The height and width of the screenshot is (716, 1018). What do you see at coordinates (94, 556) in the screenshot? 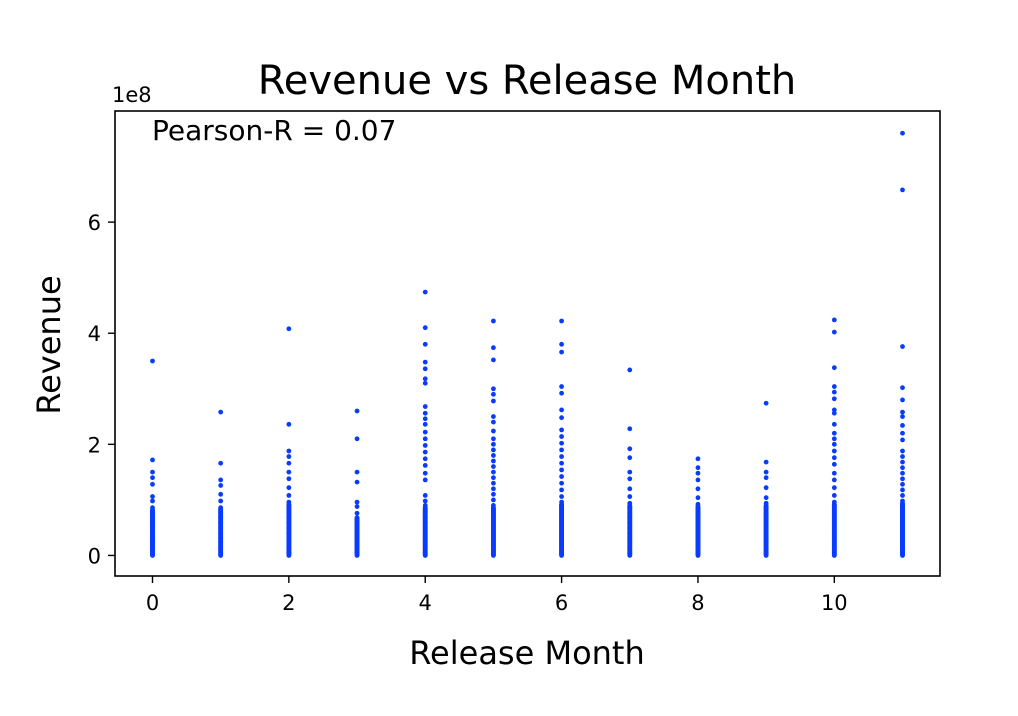
I see `y-tick-label: 0` at bounding box center [94, 556].